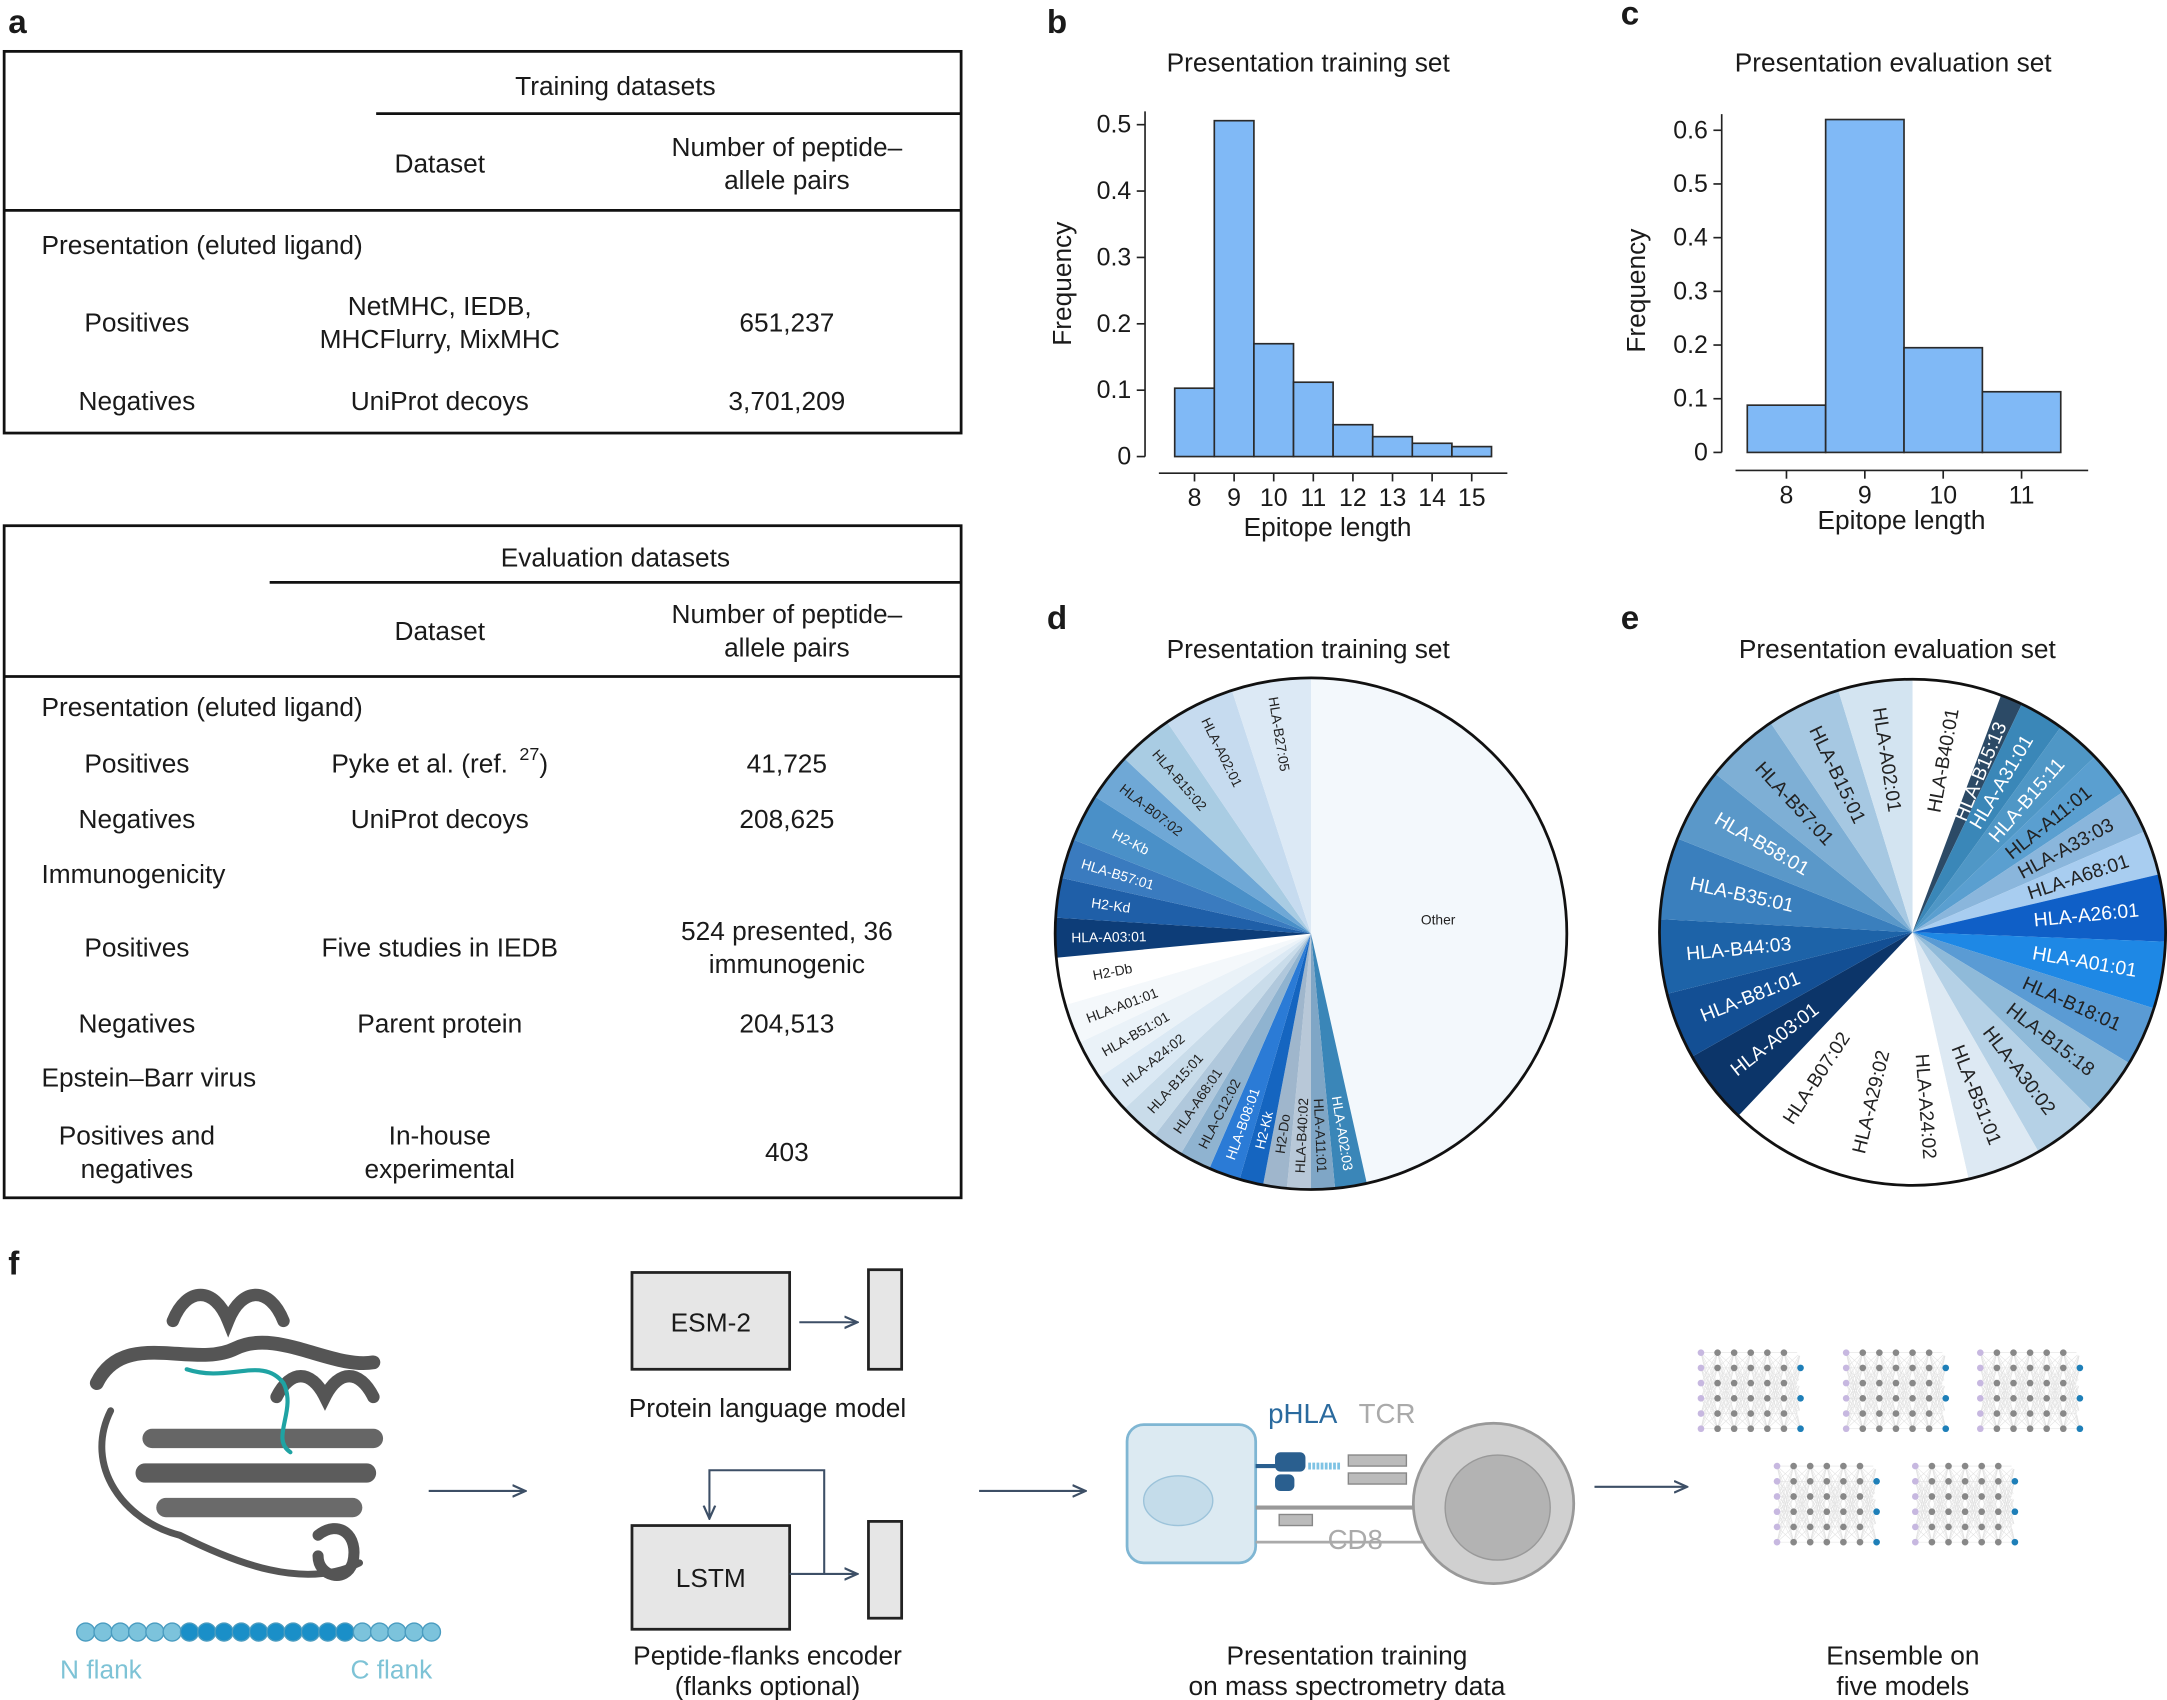  Describe the element at coordinates (885, 1319) in the screenshot. I see `embedding-box` at that location.